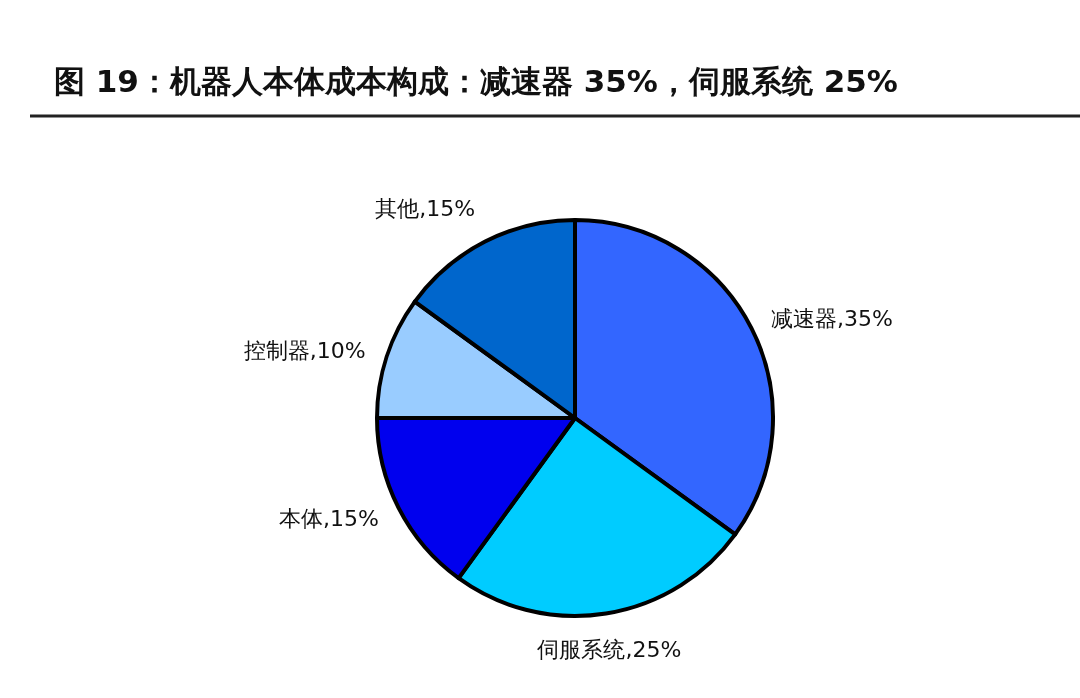 The width and height of the screenshot is (1080, 698). Describe the element at coordinates (653, 650) in the screenshot. I see `data-label: ,25%` at that location.